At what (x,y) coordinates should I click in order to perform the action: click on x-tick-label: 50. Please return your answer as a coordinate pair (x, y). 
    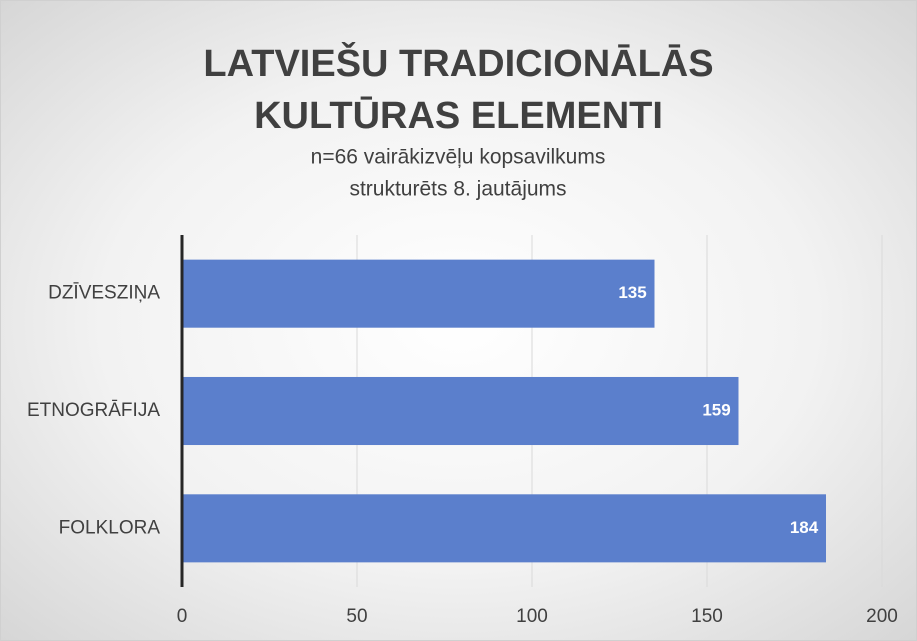
    Looking at the image, I should click on (356, 616).